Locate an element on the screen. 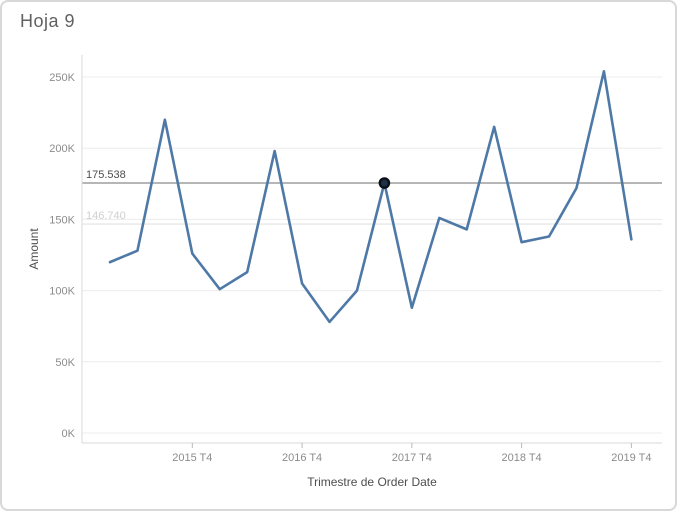 The height and width of the screenshot is (511, 677). y-tick-label: 150K is located at coordinates (62, 220).